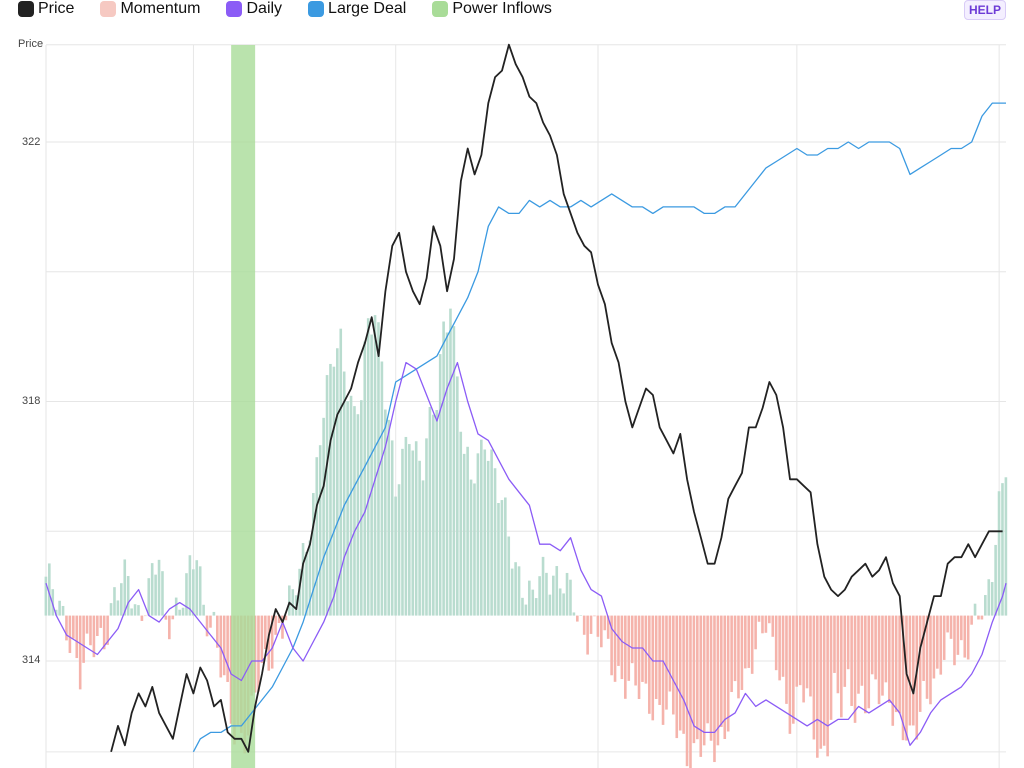 The image size is (1024, 768). What do you see at coordinates (985, 10) in the screenshot?
I see `help-button: HELP` at bounding box center [985, 10].